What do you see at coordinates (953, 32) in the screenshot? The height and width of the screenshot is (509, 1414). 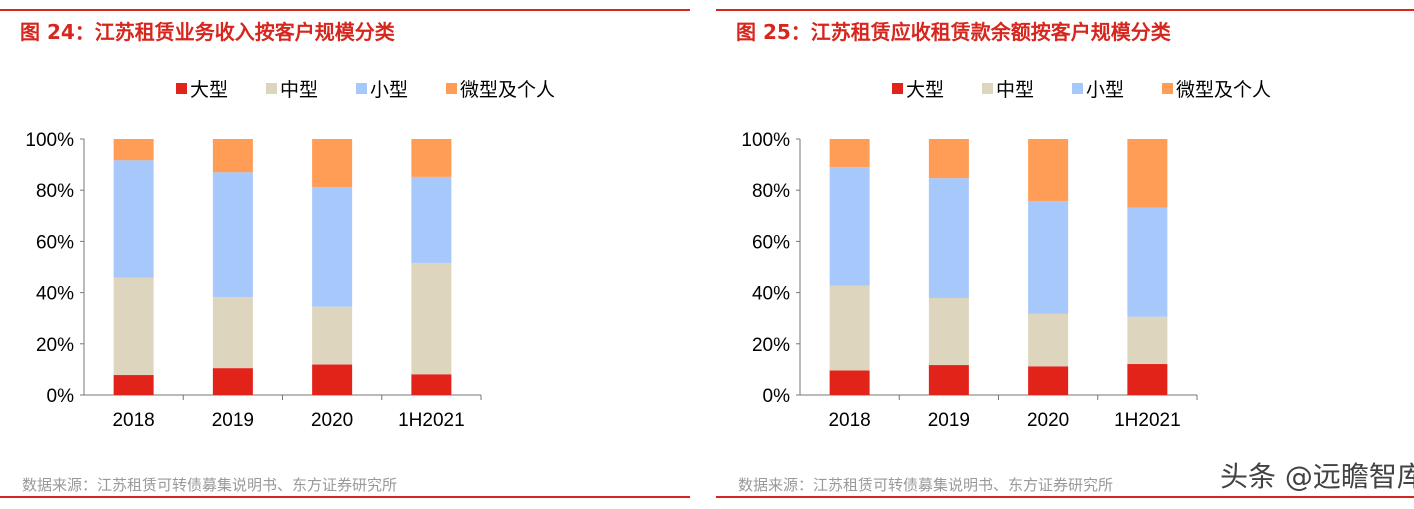 I see `chart-title: 图 25：江苏租赁应收租赁款余额按客户规模分类` at bounding box center [953, 32].